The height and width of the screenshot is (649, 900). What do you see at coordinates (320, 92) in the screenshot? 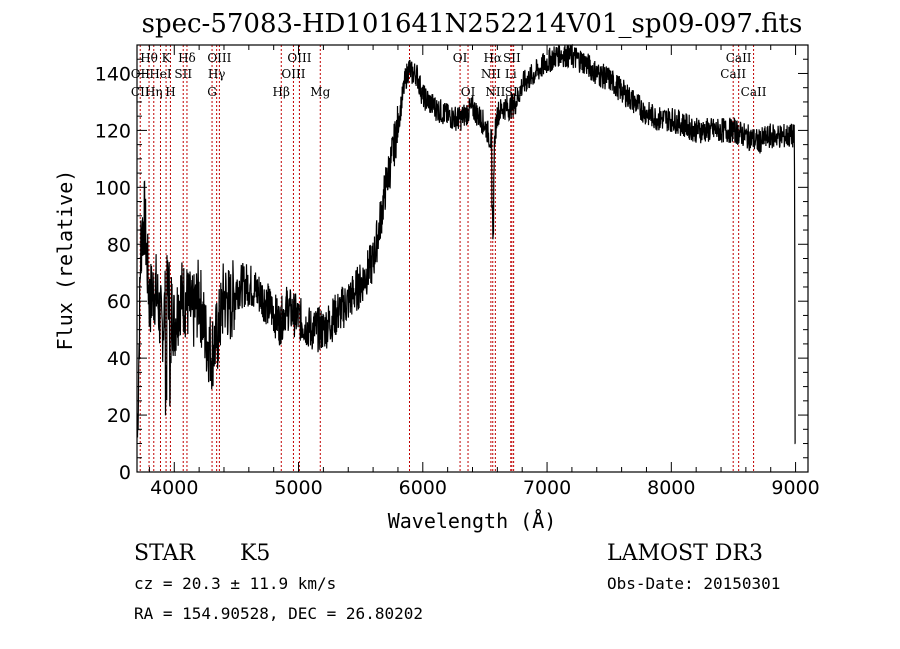
I see `line-label-15: Mg` at bounding box center [320, 92].